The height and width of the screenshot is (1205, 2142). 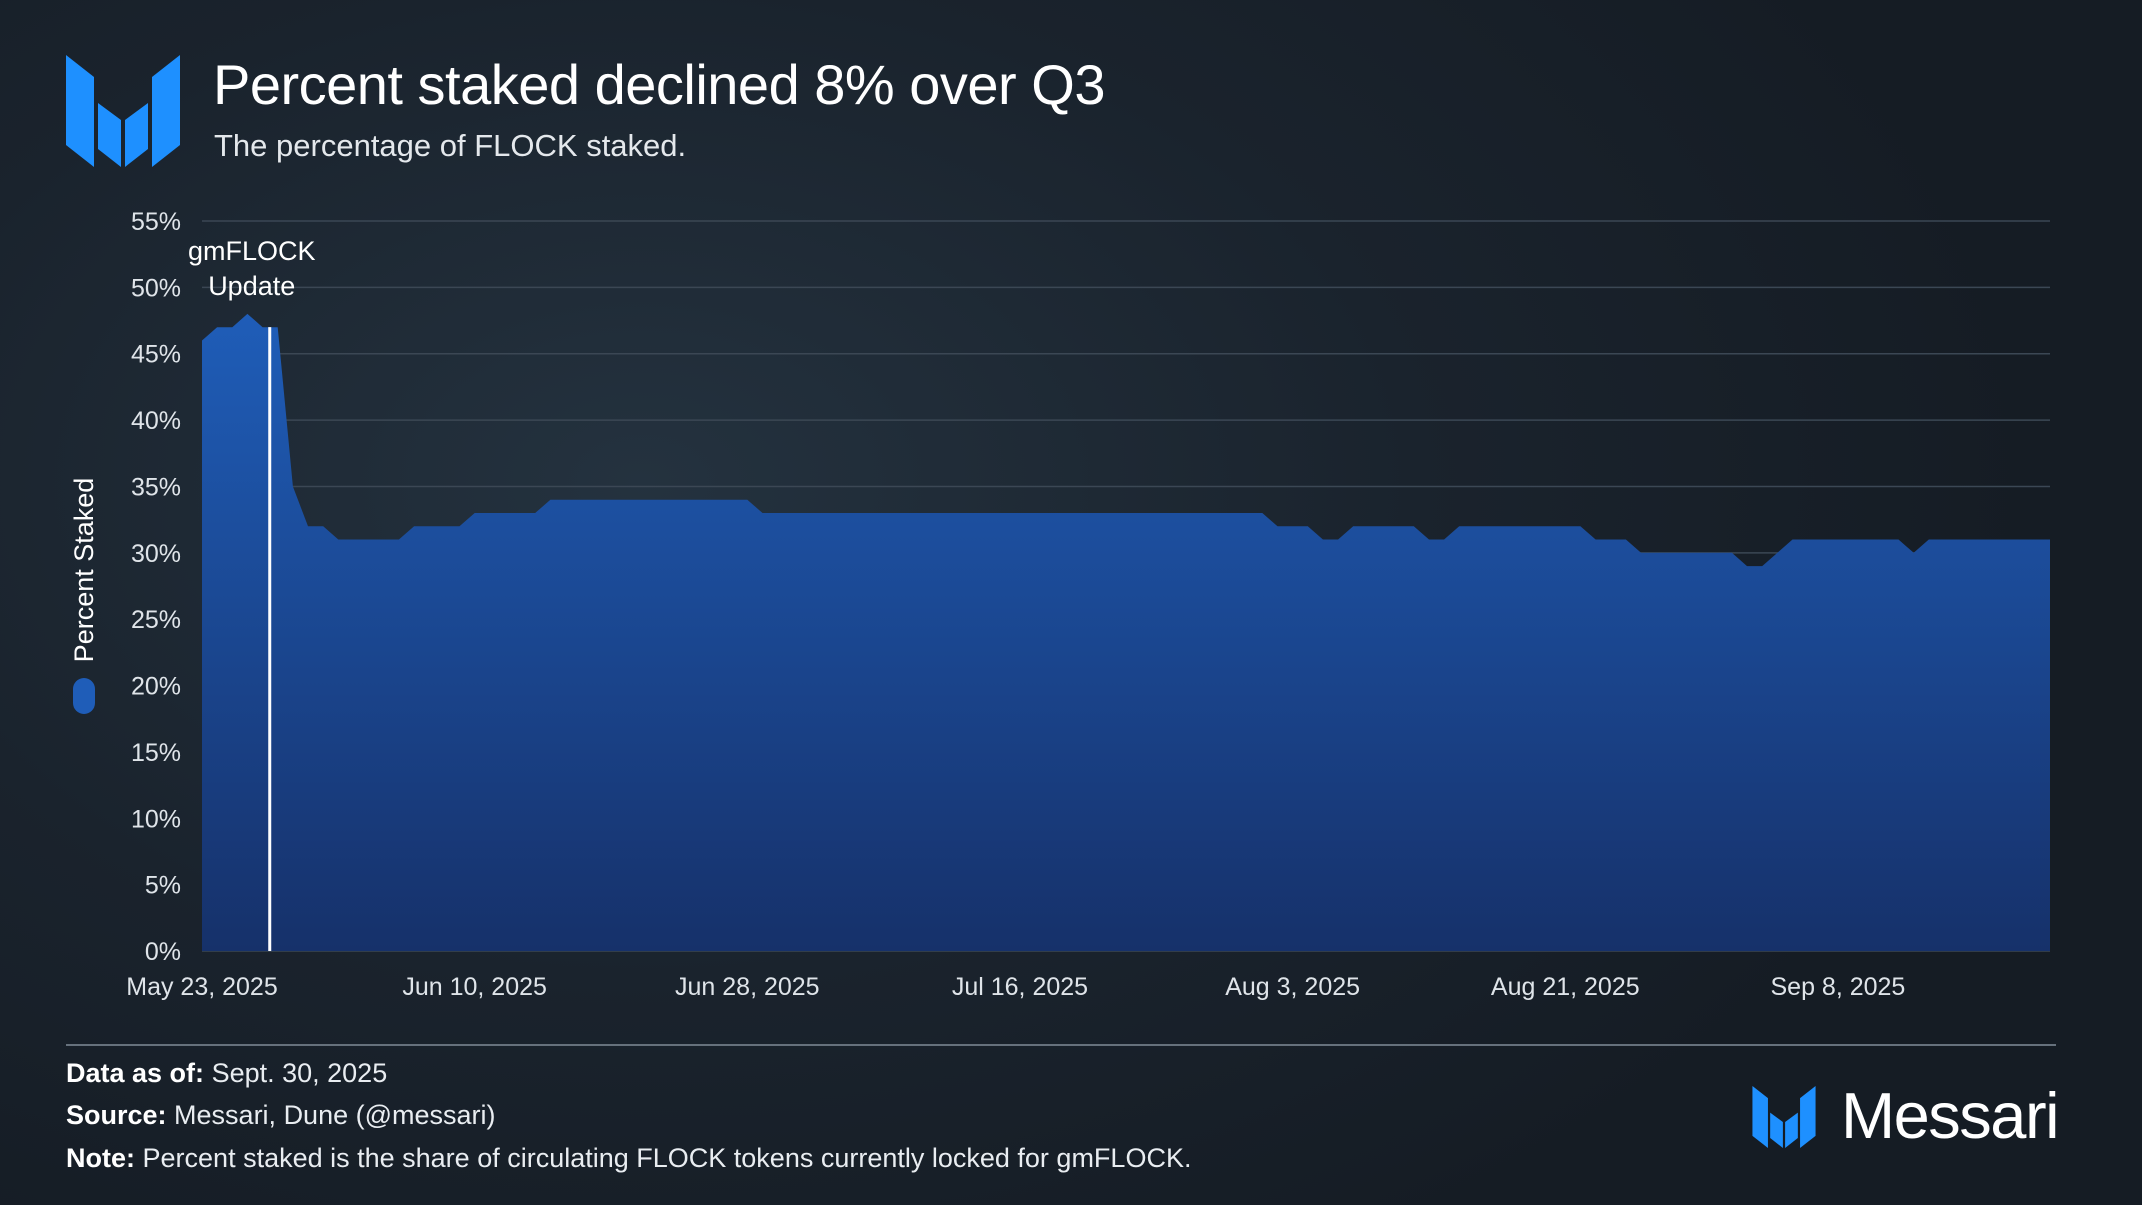 What do you see at coordinates (156, 587) in the screenshot?
I see `y-axis-tick-labels: 0% 5% 10% 15% 20% 25% 30% 35% 40% 45% 50% 55%` at bounding box center [156, 587].